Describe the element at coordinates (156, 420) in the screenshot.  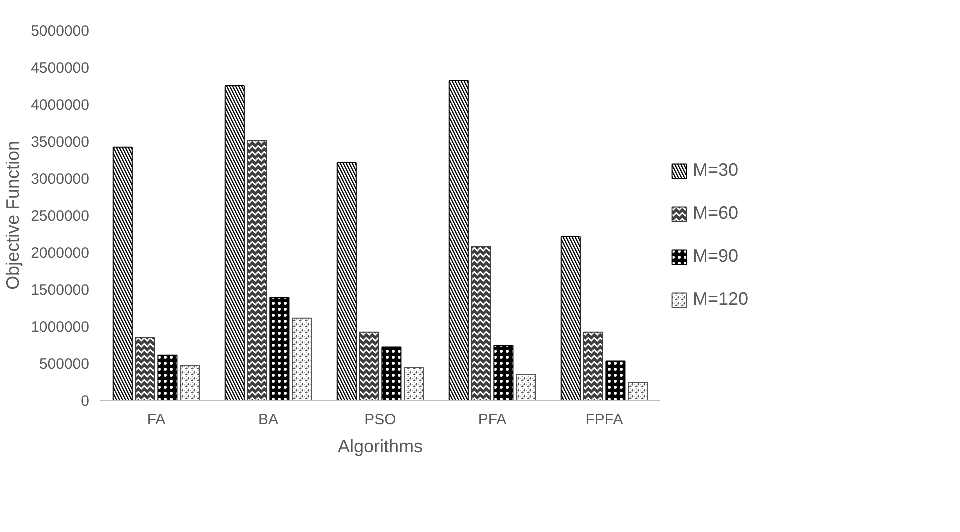
I see `x-tick-label: FA` at that location.